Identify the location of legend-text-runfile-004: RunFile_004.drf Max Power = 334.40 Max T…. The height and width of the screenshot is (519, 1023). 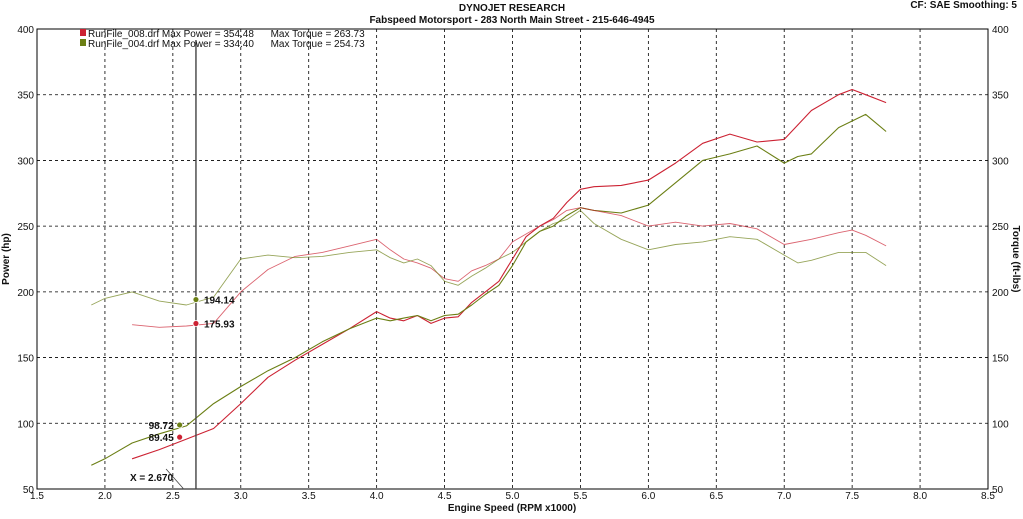
(226, 44).